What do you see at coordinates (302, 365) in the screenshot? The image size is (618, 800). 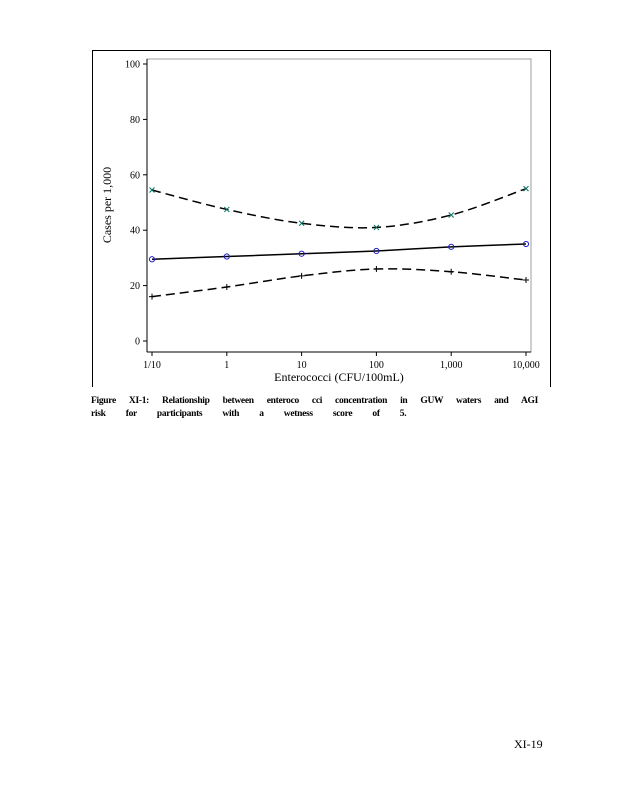 I see `x-tick-label: 10` at bounding box center [302, 365].